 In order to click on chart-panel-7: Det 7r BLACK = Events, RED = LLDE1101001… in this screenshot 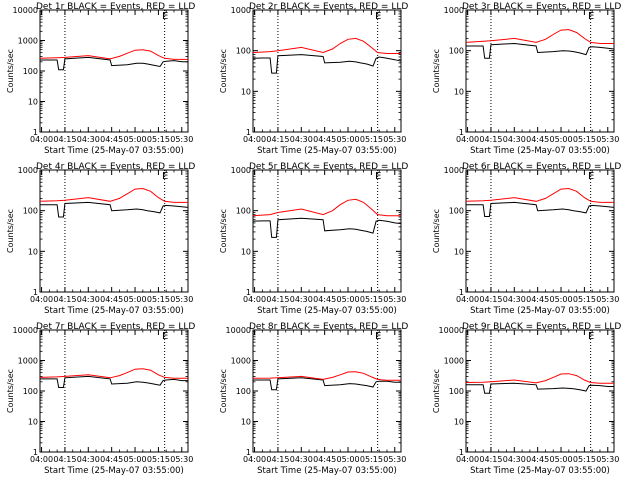, I will do `click(100, 399)`.